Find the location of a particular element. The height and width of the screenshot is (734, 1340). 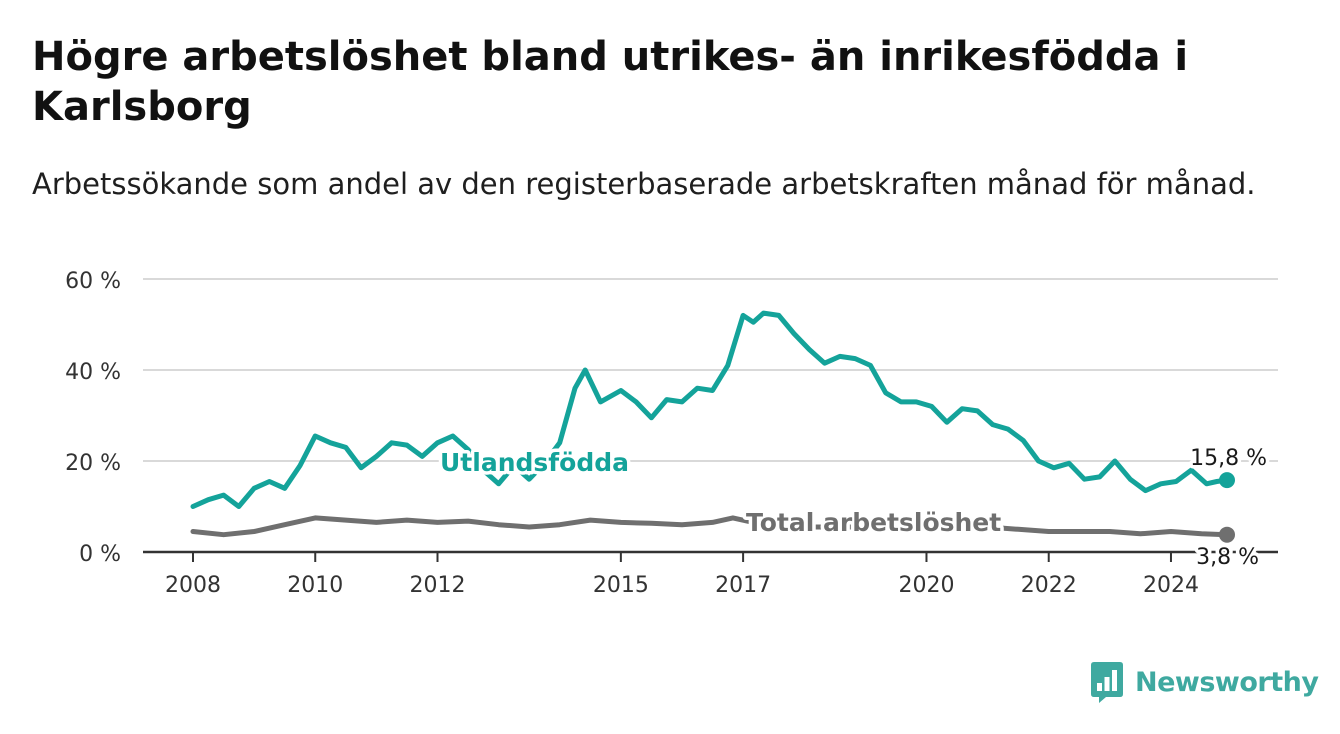

y-tick-label: 0 % is located at coordinates (100, 554).